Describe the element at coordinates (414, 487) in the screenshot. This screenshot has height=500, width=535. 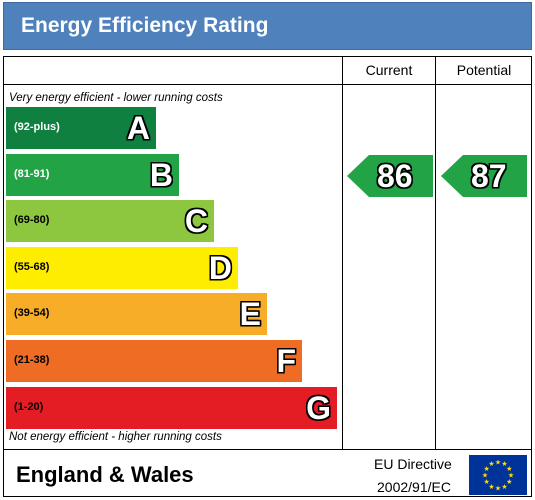
I see `eu-directive-number: 2002/91/EC` at that location.